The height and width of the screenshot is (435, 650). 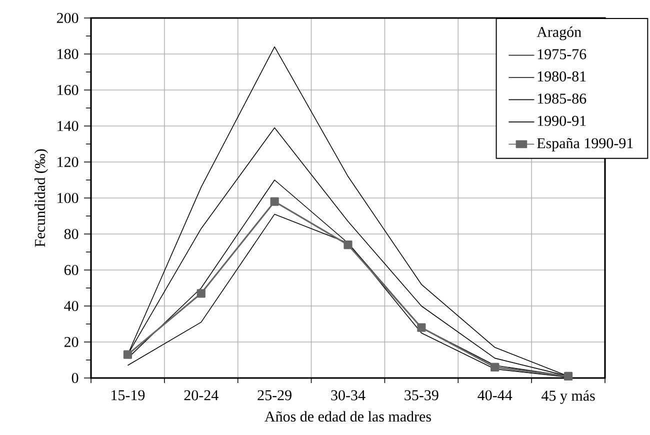 What do you see at coordinates (495, 395) in the screenshot?
I see `x-tick-label: 40-44` at bounding box center [495, 395].